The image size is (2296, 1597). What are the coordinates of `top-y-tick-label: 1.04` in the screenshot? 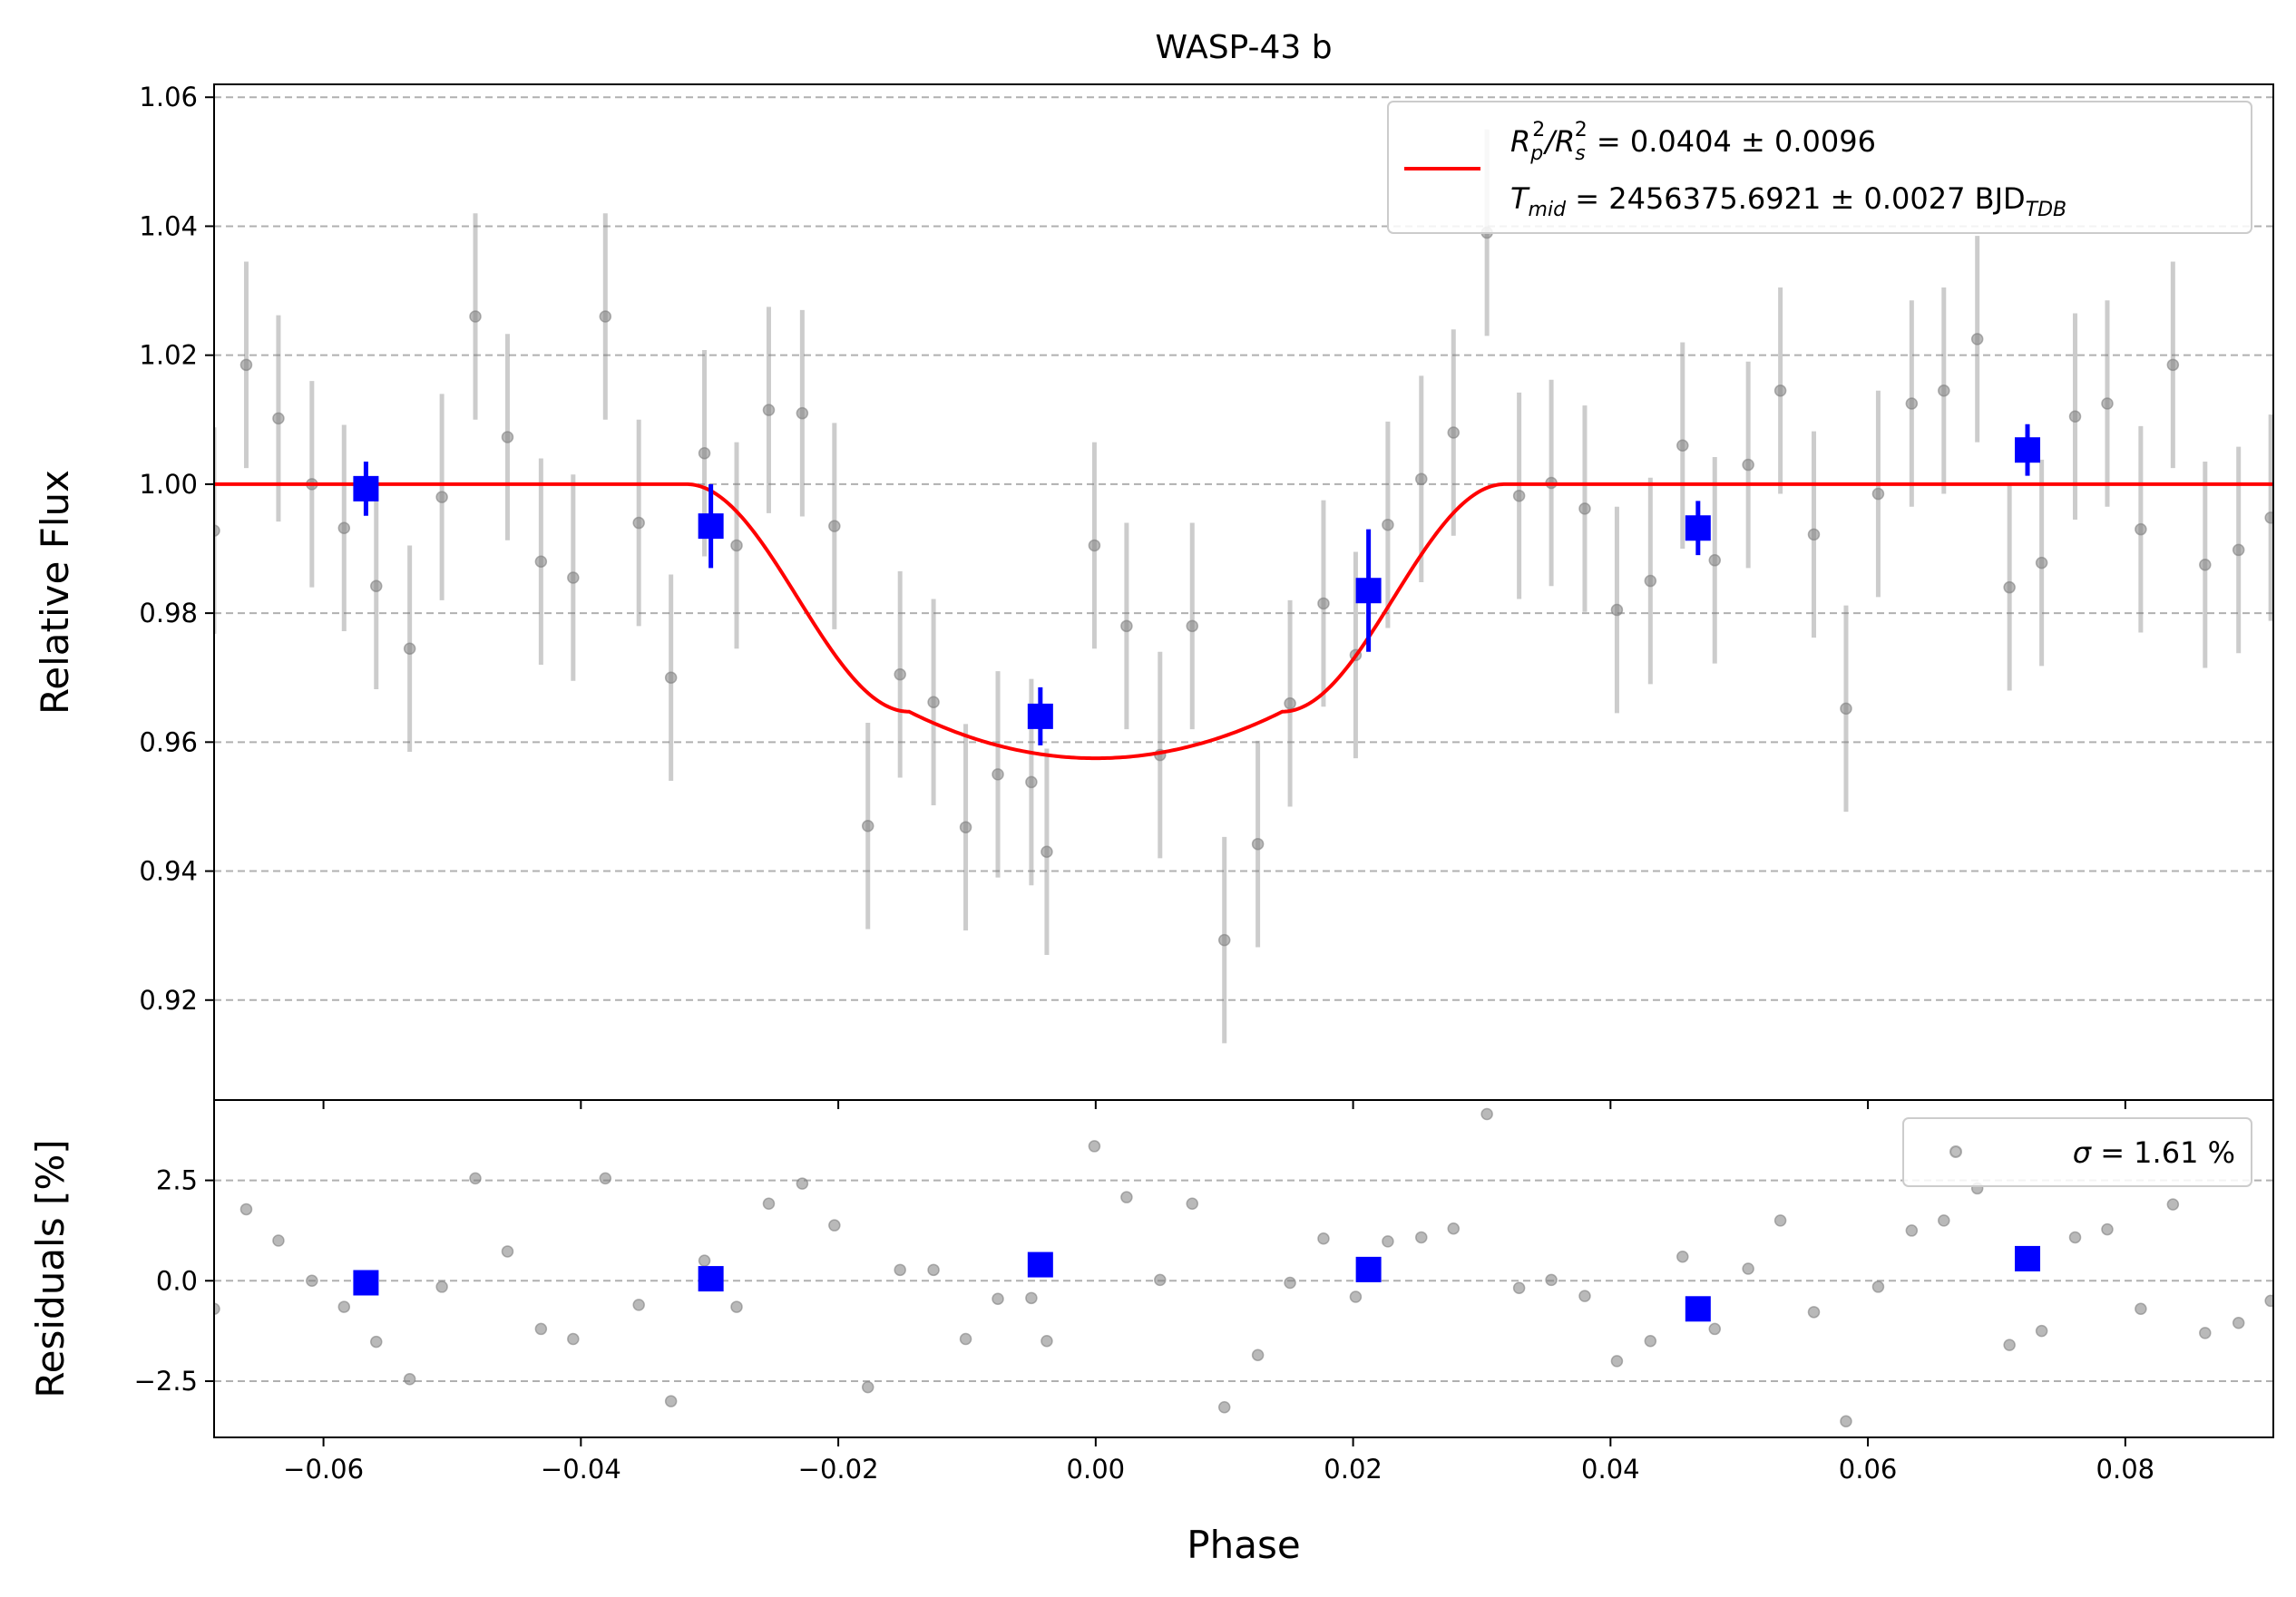 It's located at (168, 225).